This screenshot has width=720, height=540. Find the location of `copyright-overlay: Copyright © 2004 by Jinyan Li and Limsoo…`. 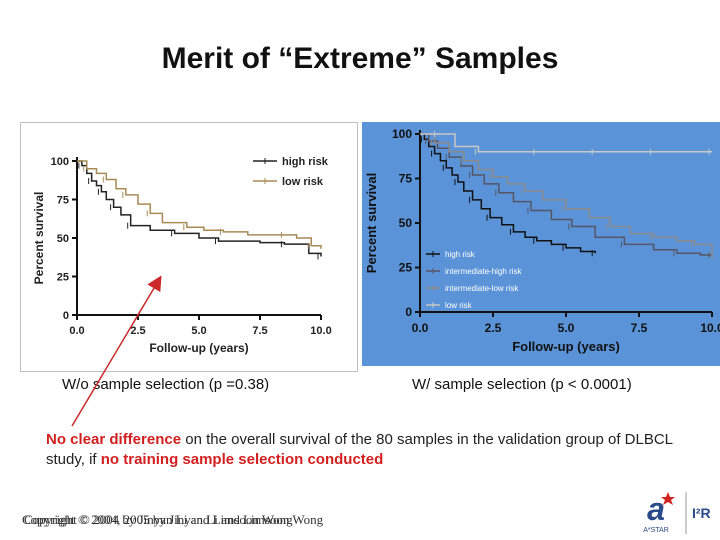

copyright-overlay: Copyright © 2004 by Jinyan Li and Limsoo… is located at coordinates (158, 519).